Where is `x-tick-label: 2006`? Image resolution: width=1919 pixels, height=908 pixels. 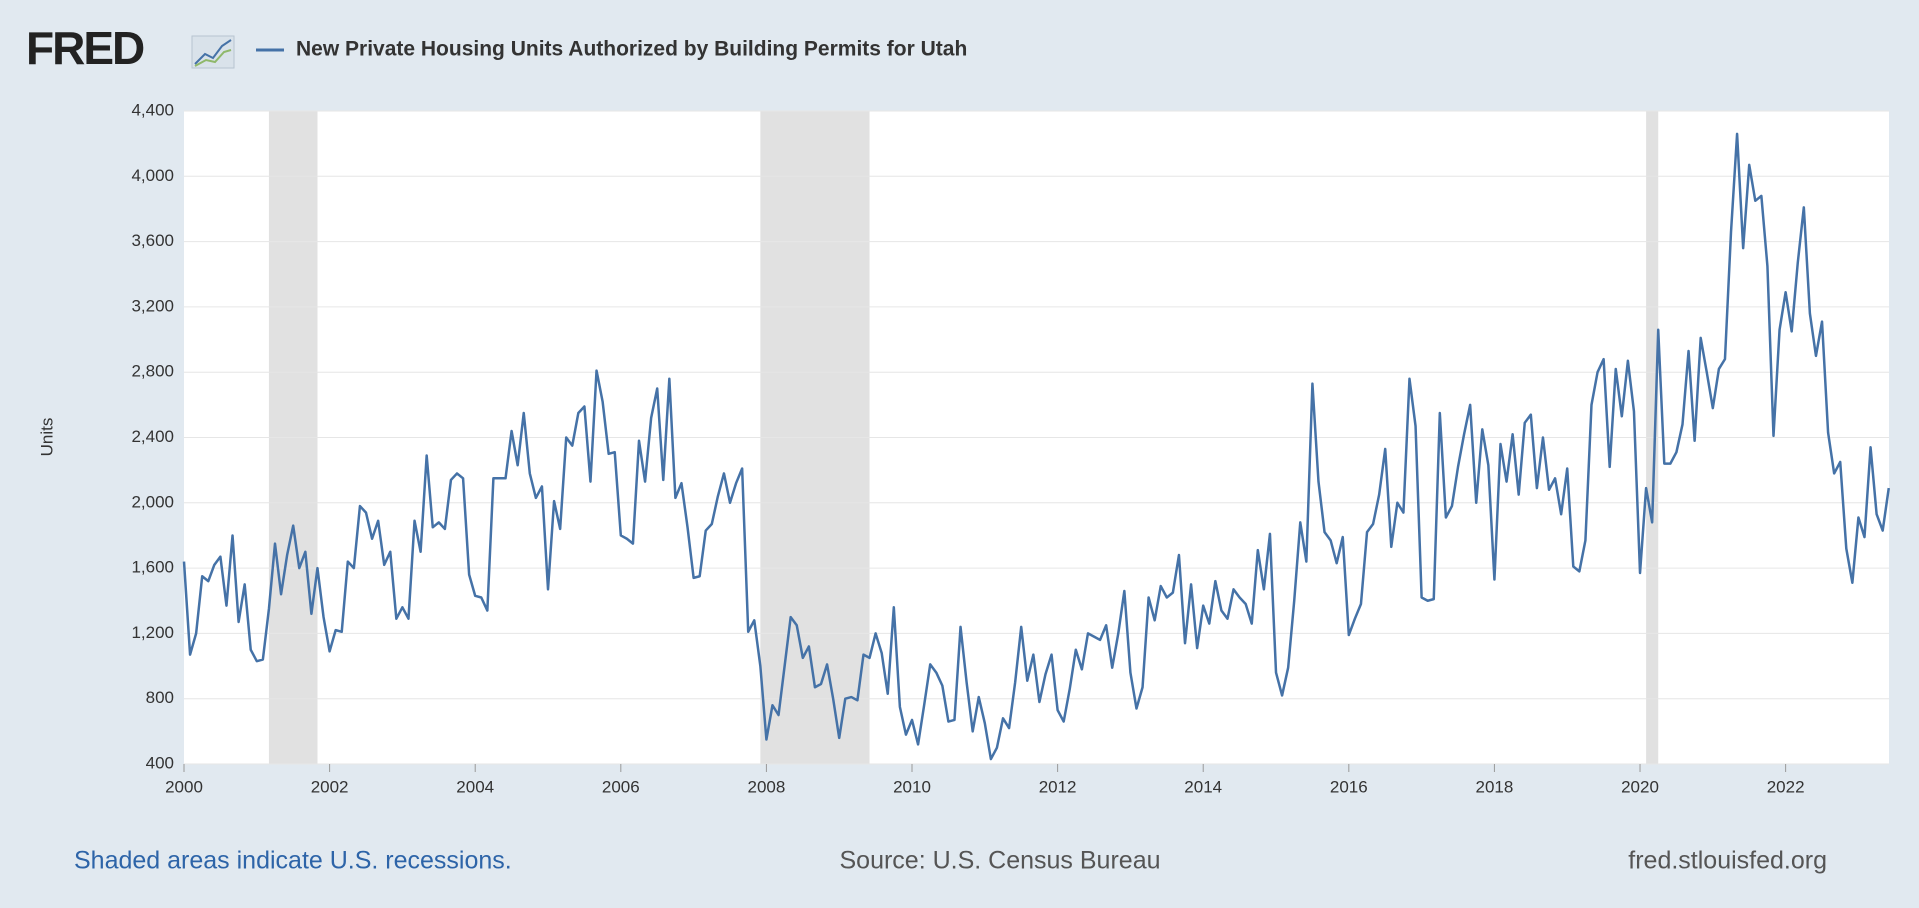 x-tick-label: 2006 is located at coordinates (621, 786).